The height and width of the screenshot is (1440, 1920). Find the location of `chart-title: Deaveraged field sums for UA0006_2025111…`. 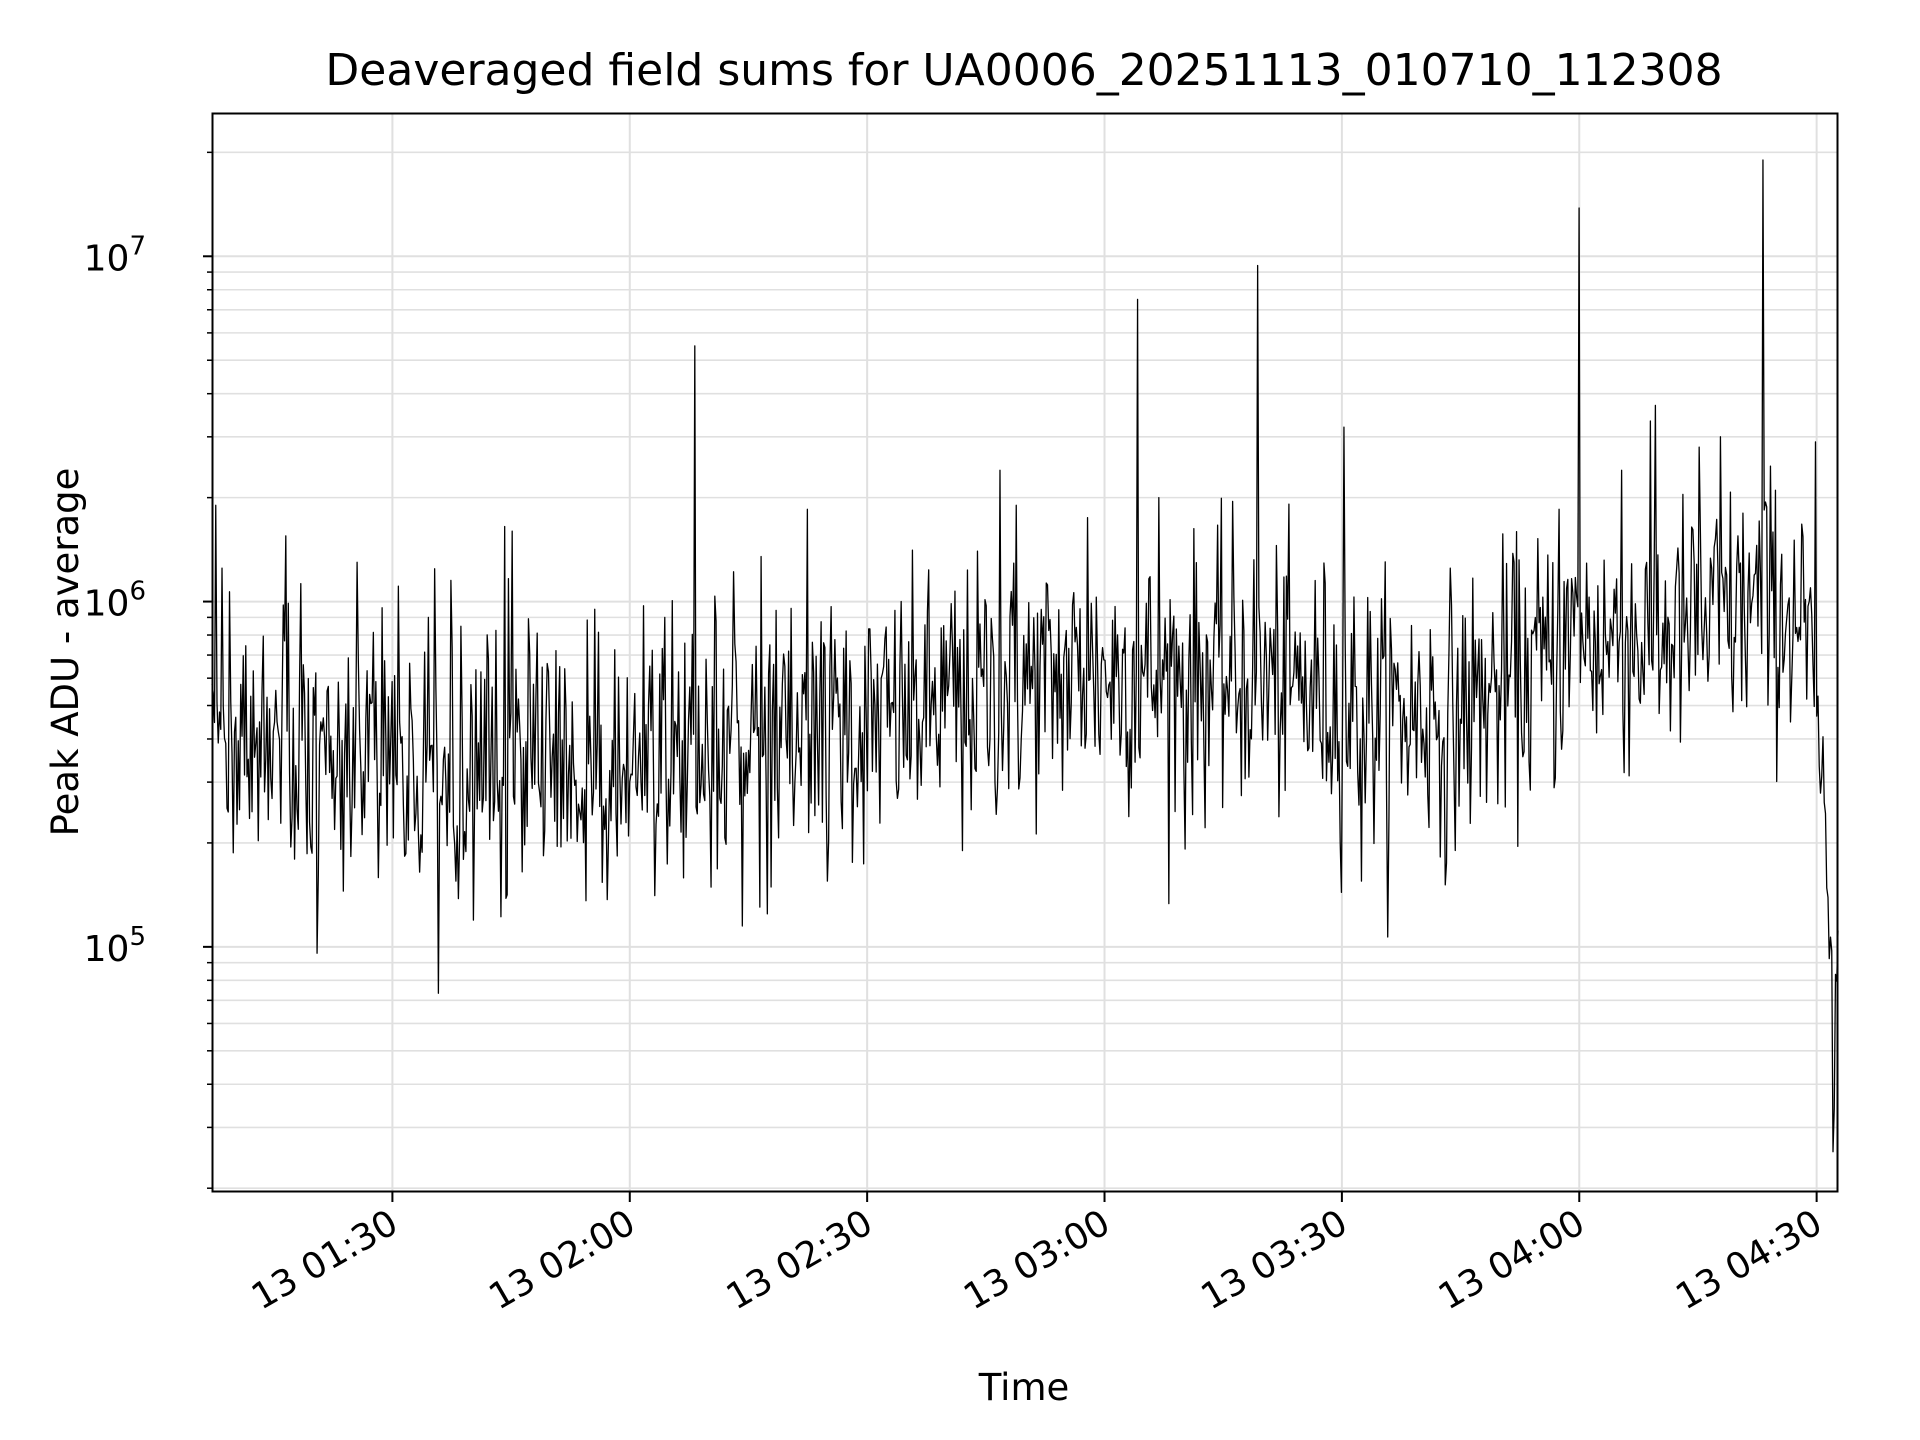

chart-title: Deaveraged field sums for UA0006_2025111… is located at coordinates (1023, 70).